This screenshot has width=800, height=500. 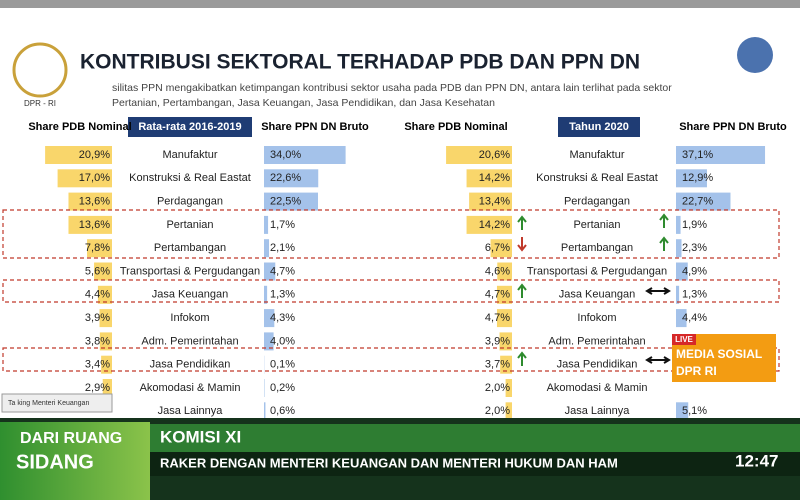 What do you see at coordinates (71, 438) in the screenshot?
I see `program: DARI RUANG` at bounding box center [71, 438].